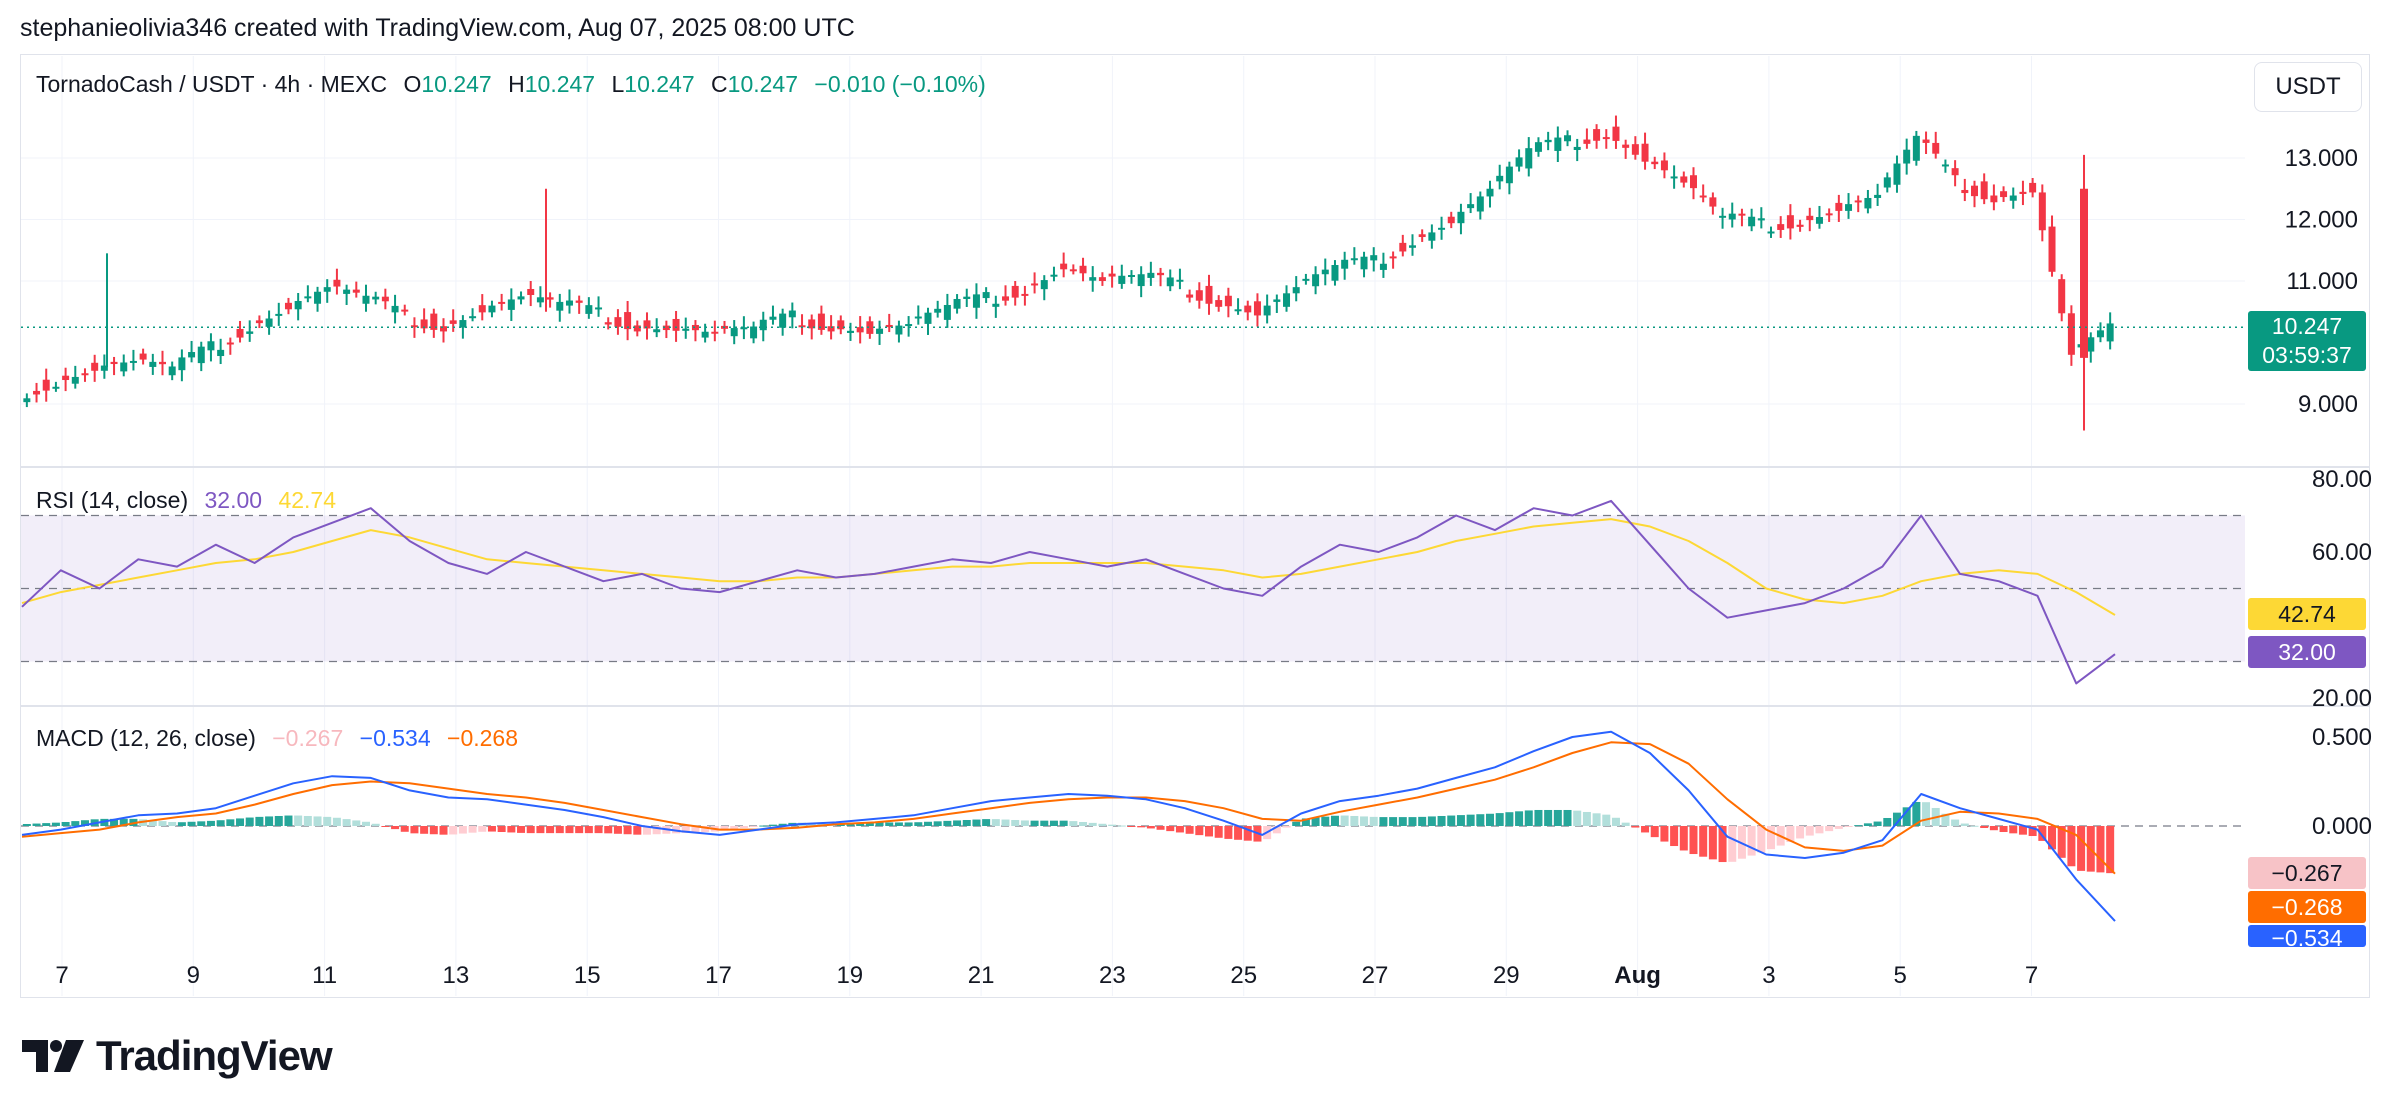 This screenshot has height=1120, width=2390. What do you see at coordinates (900, 84) in the screenshot?
I see `change-value: −0.010 (−0.10%)` at bounding box center [900, 84].